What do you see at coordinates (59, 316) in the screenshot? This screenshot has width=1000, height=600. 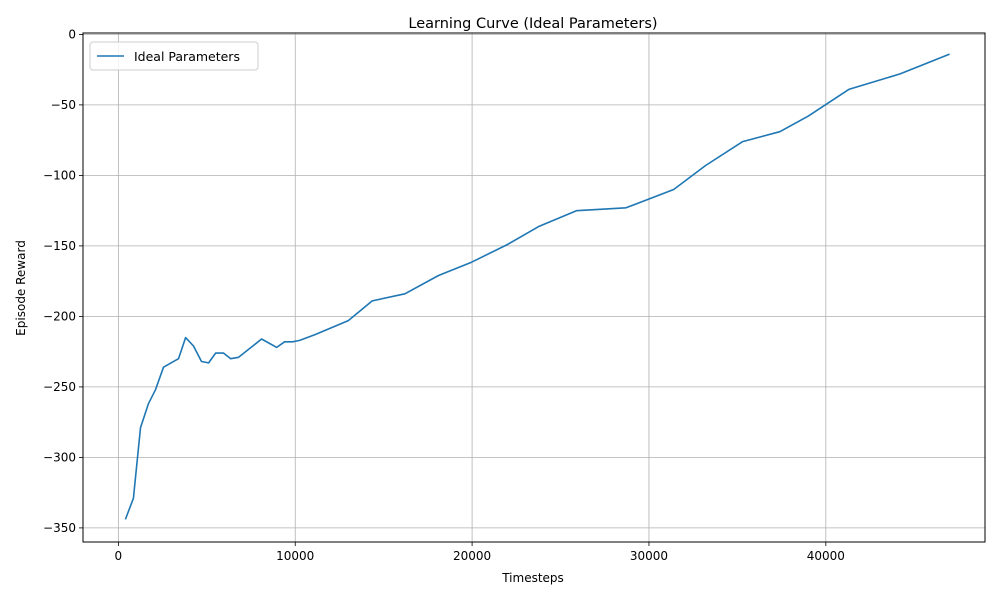 I see `y-tick-label: −200` at bounding box center [59, 316].